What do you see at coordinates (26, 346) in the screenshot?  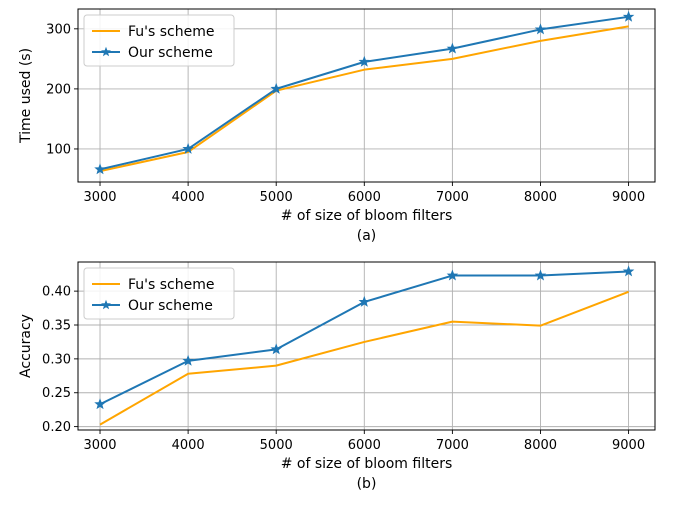 I see `y-axis-label: Accuracy` at bounding box center [26, 346].